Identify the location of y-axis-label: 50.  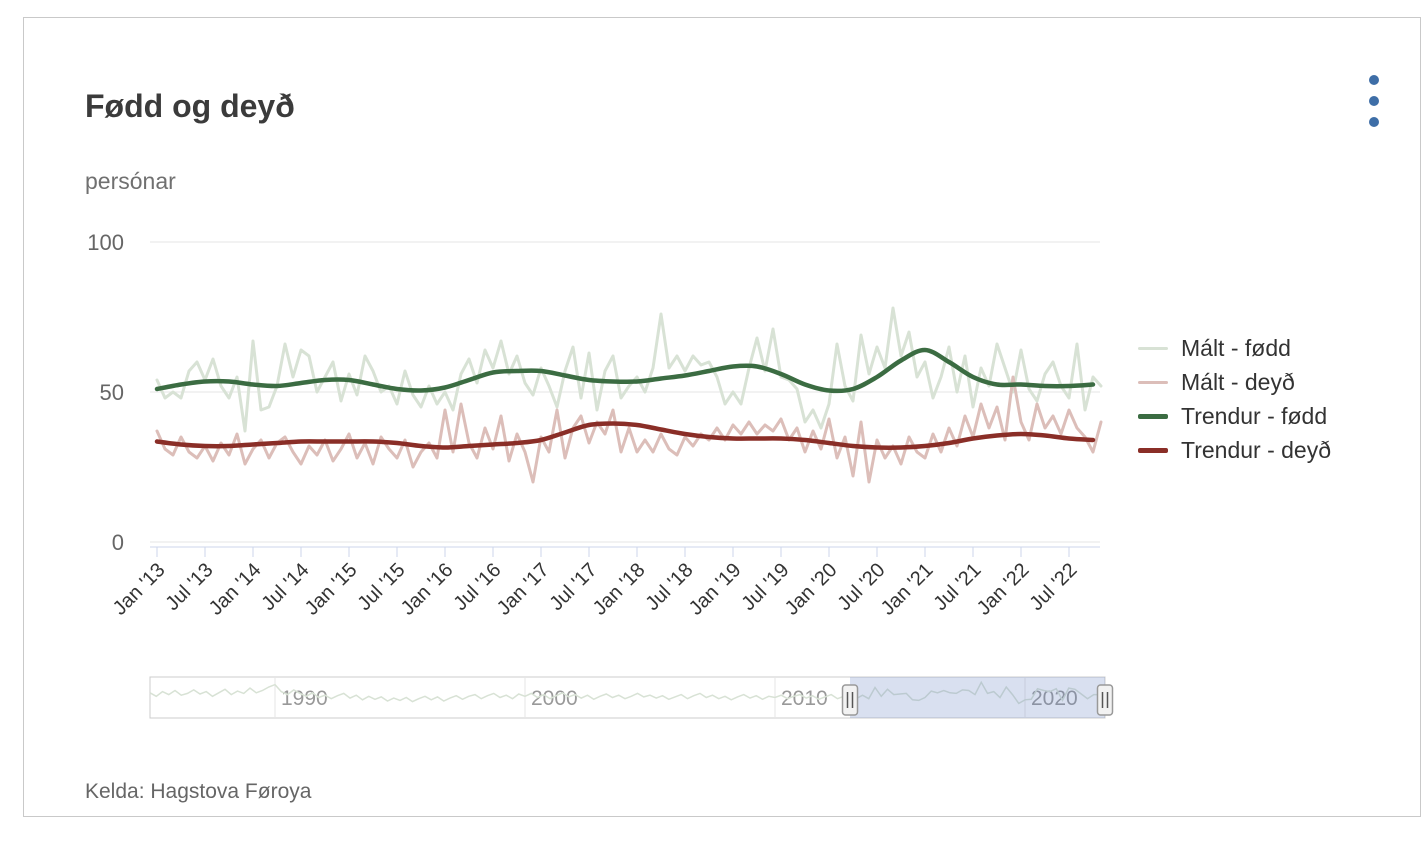
(112, 392).